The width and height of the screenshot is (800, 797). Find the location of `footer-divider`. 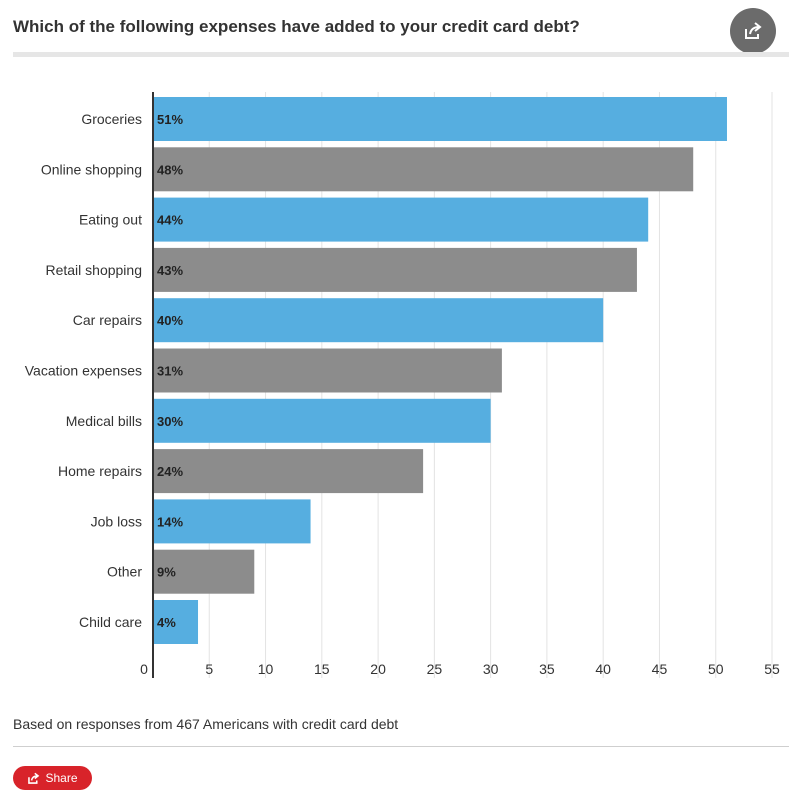

footer-divider is located at coordinates (401, 746).